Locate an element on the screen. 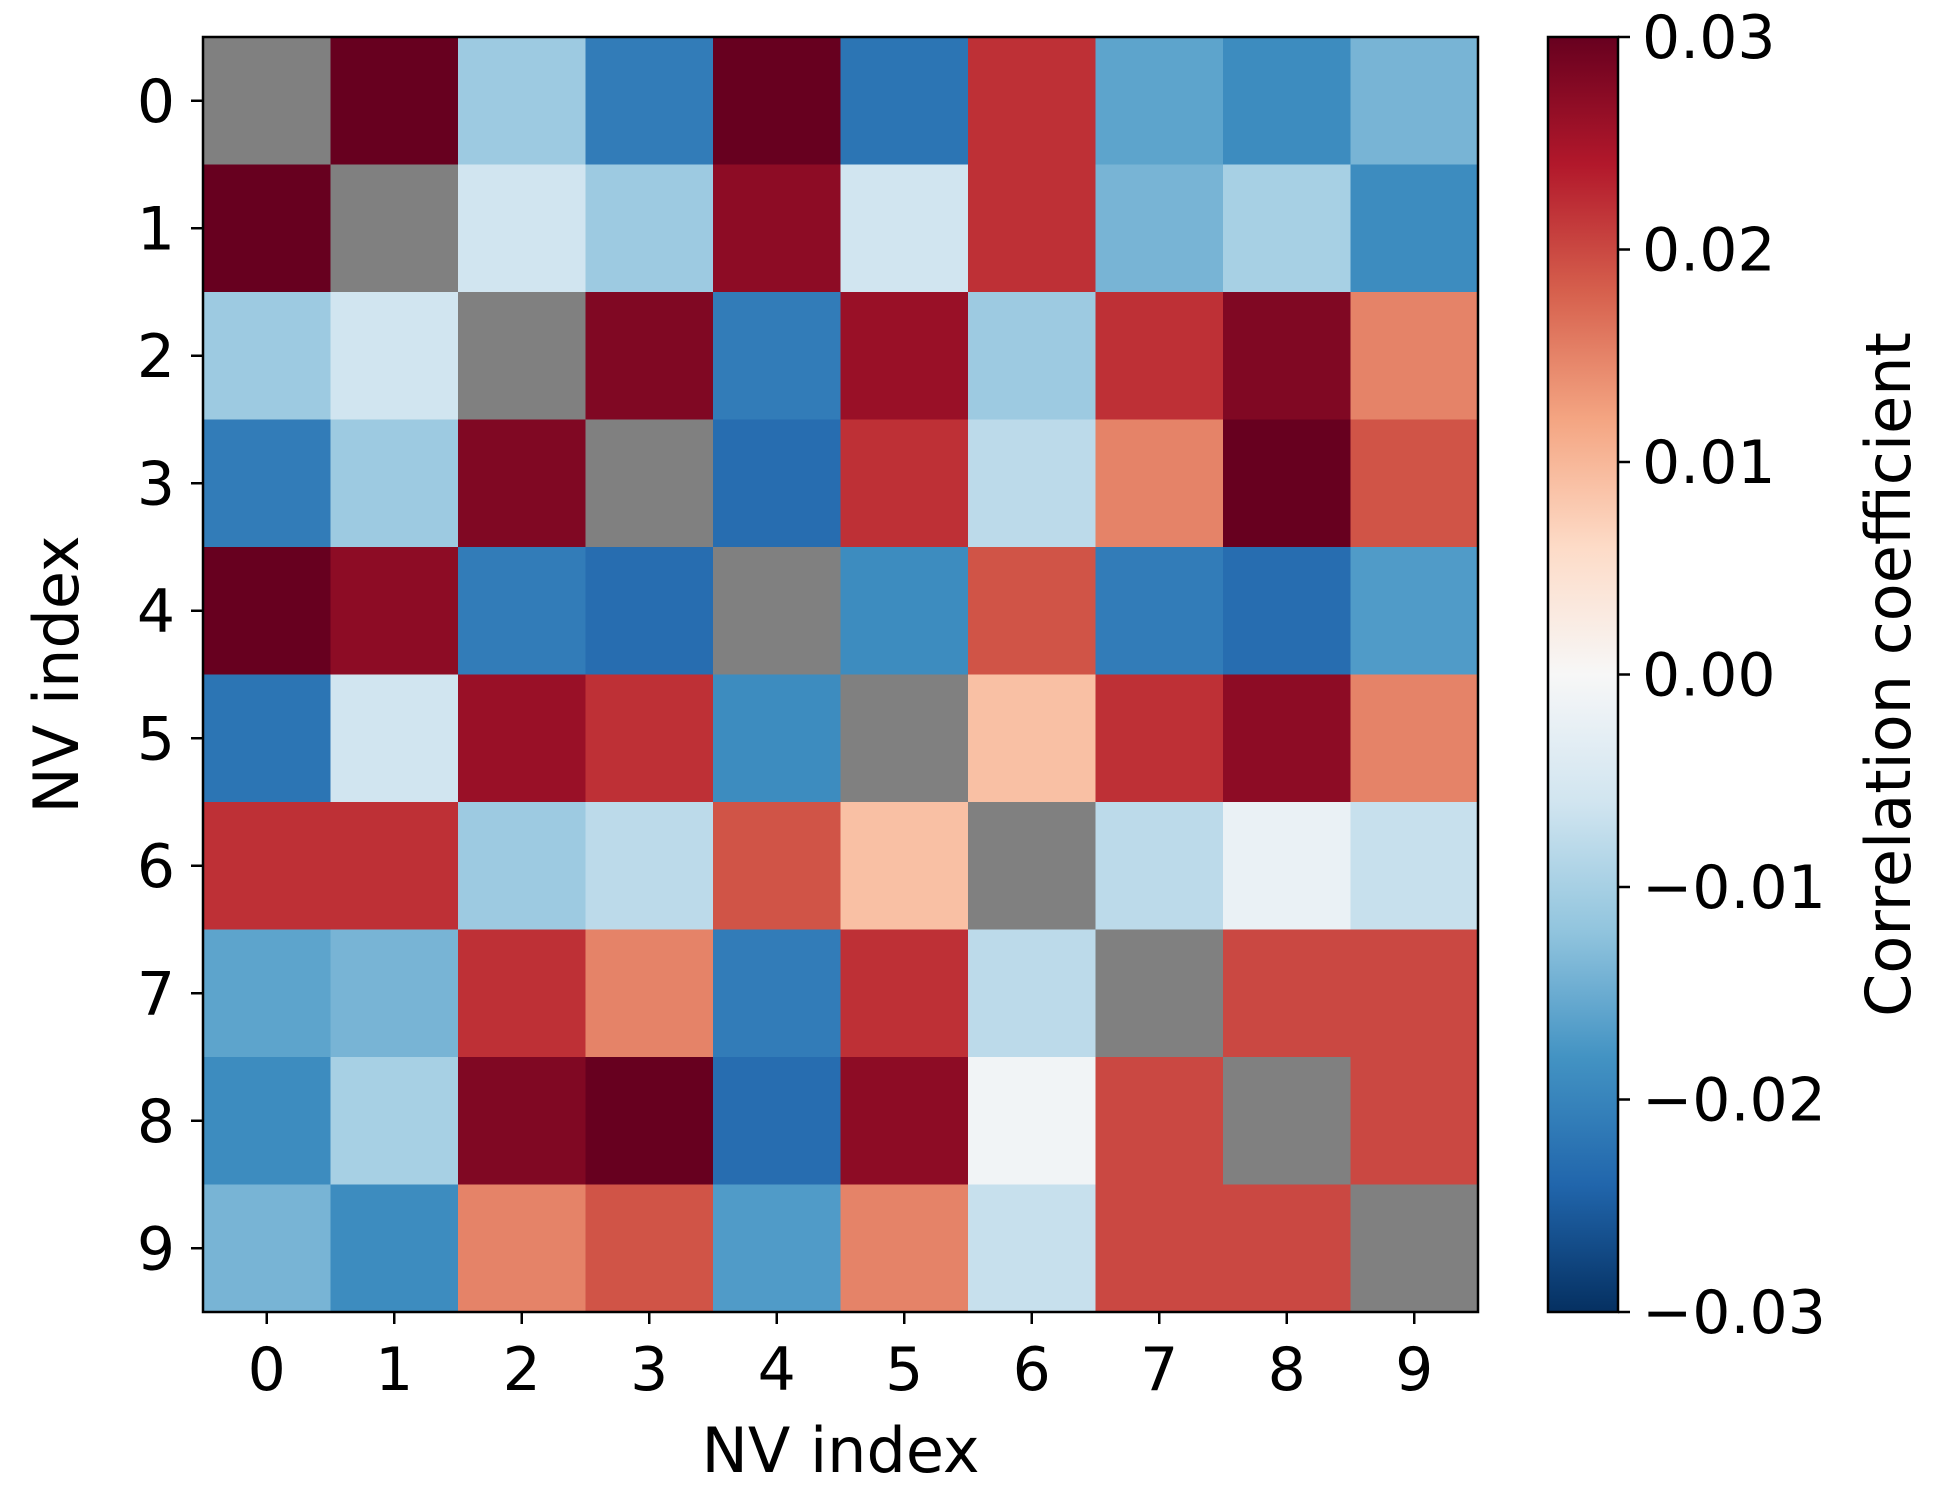 The width and height of the screenshot is (1950, 1500). y-axis-ticks: 0 1 2 3 4 5 6 7 8 9 is located at coordinates (170, 675).